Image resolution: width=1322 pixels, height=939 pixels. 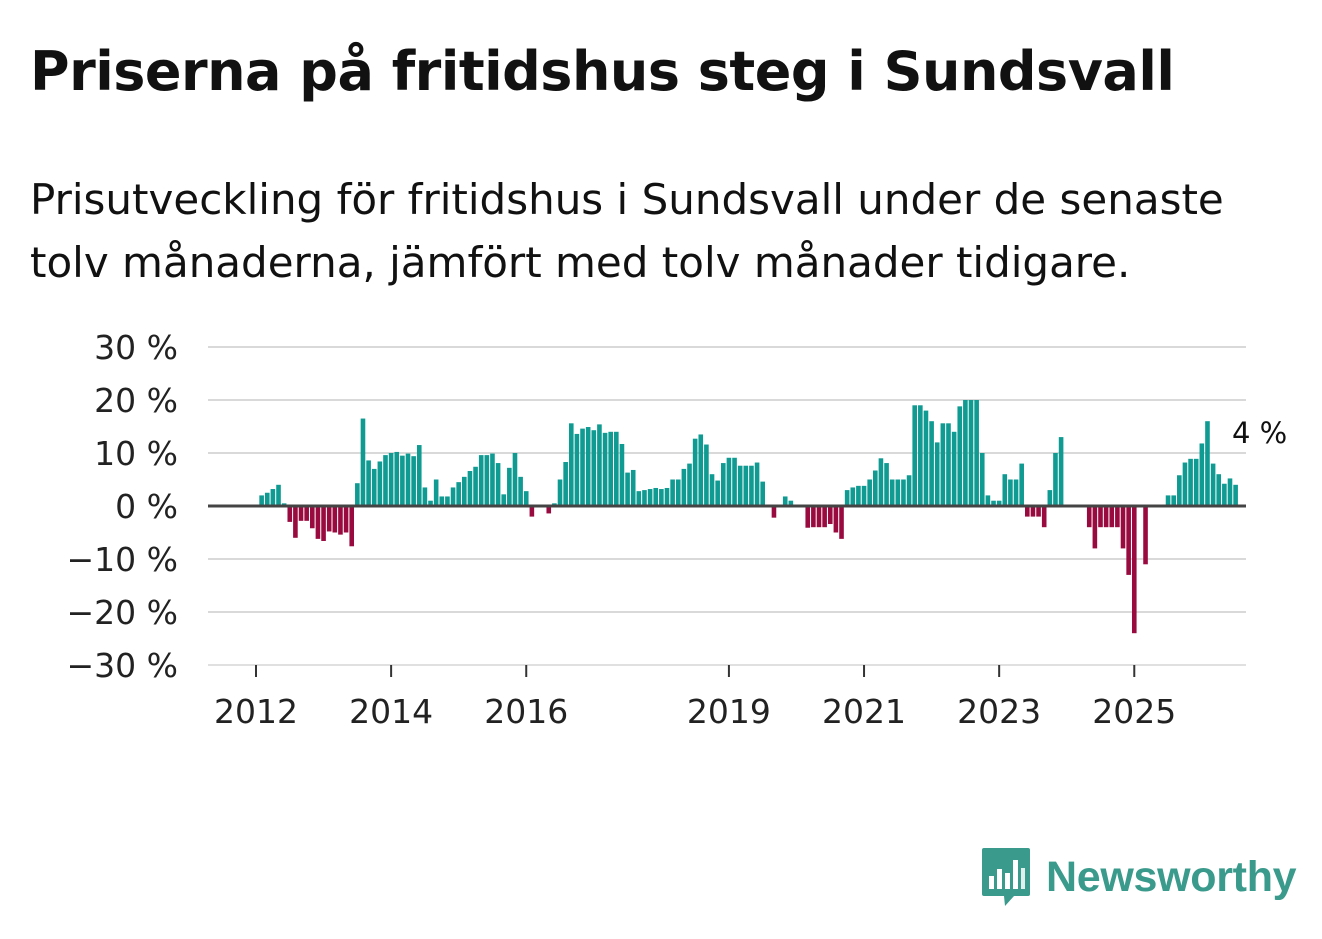 I want to click on brand-logo: Newsworthy, so click(x=1138, y=877).